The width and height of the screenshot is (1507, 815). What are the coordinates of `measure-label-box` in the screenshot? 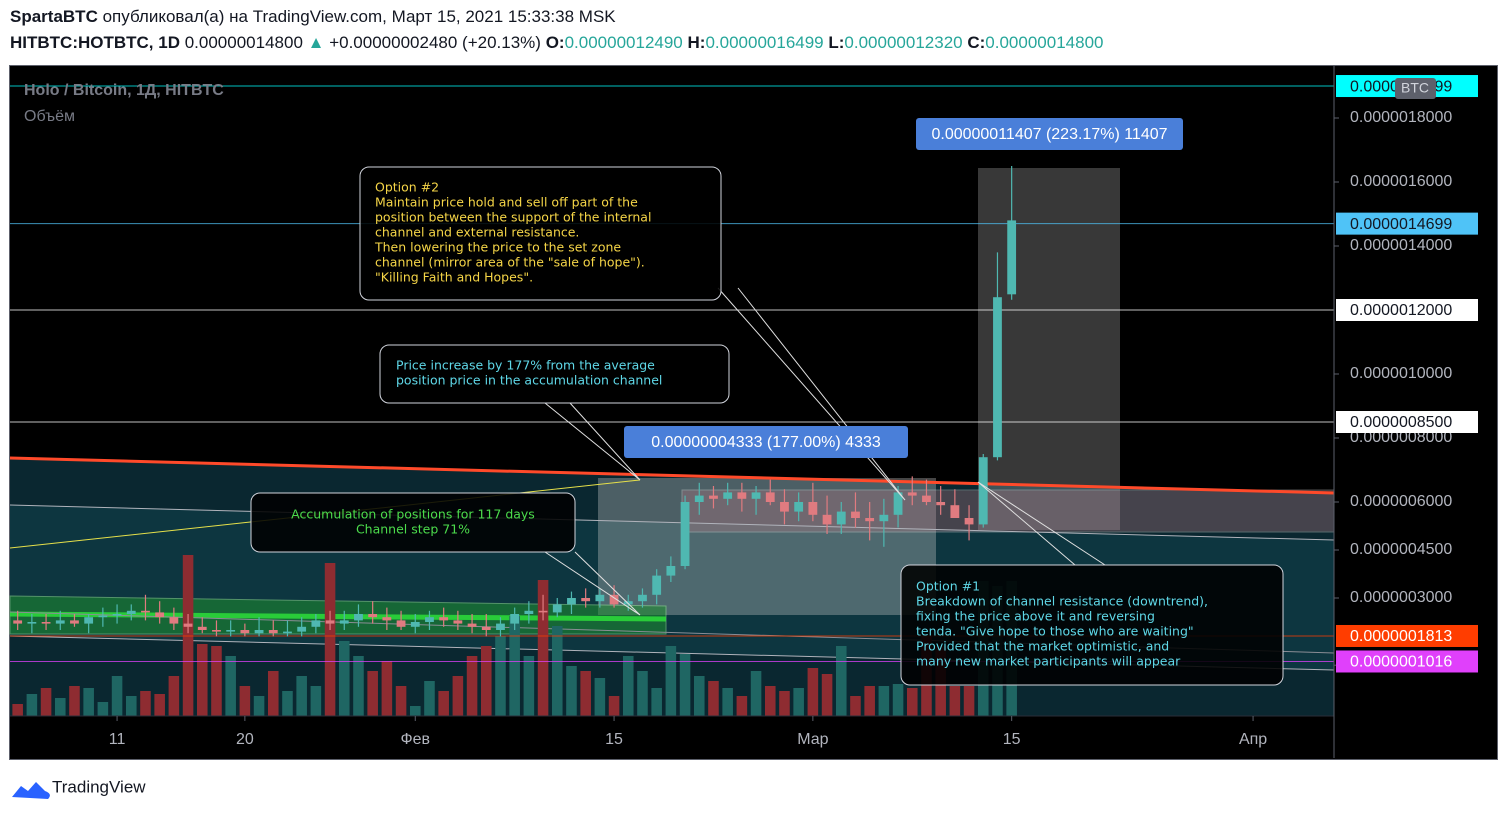 It's located at (1049, 134).